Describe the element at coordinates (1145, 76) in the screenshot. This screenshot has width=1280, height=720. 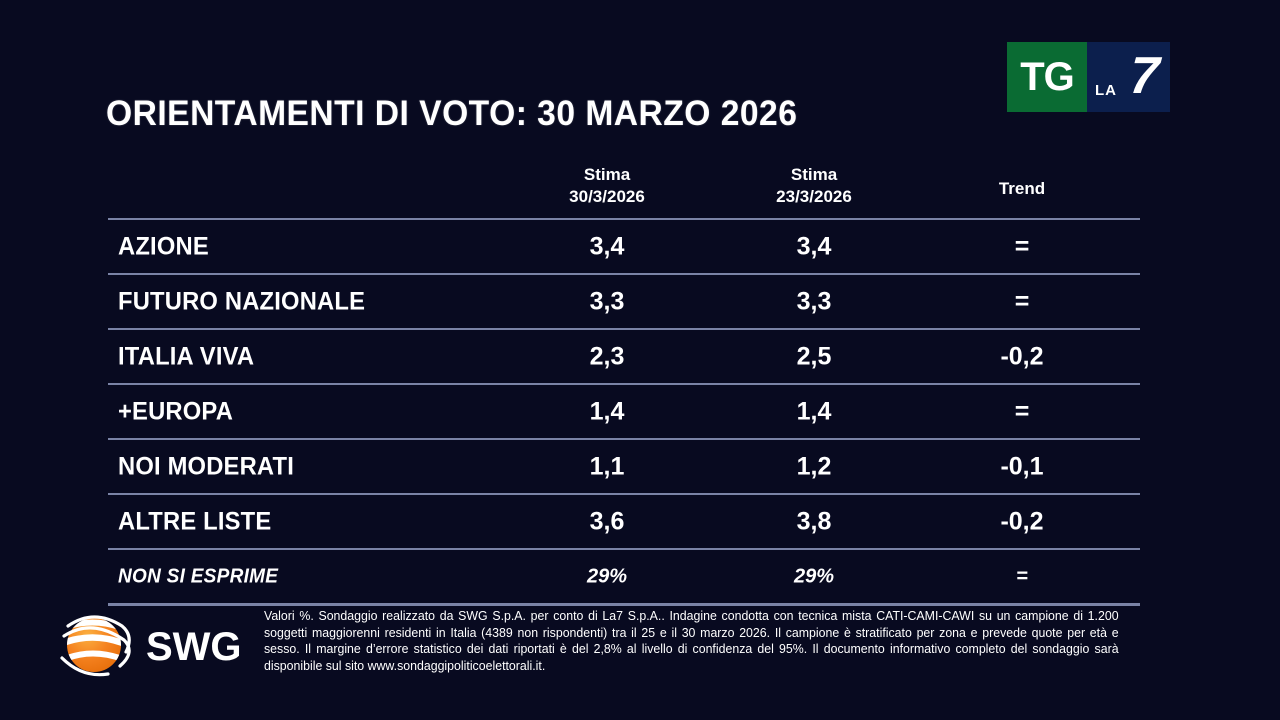
I see `la7-logo-seven-text: 7` at that location.